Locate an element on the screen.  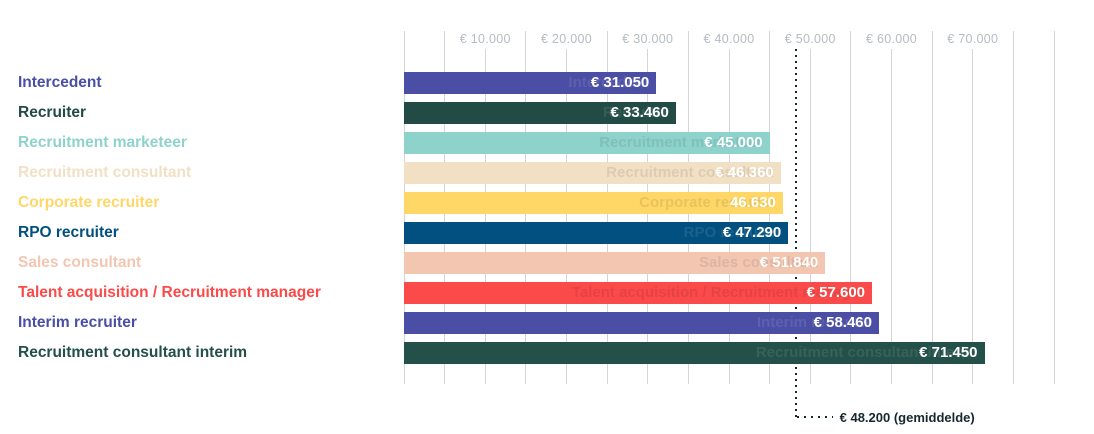
bar-watermark-label: Intercedent is located at coordinates (609, 82).